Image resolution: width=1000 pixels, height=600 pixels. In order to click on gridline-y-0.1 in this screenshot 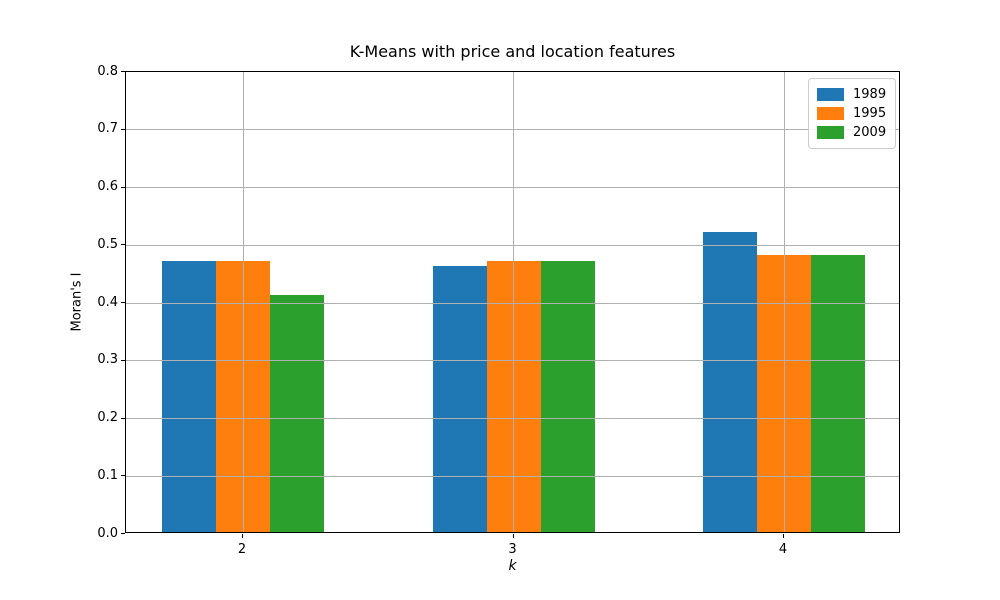, I will do `click(512, 476)`.